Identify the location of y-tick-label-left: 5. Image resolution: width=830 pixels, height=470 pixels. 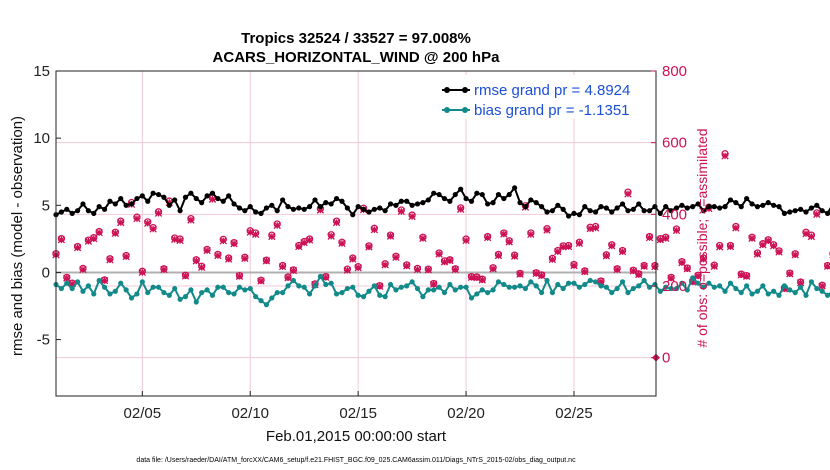
(46, 205).